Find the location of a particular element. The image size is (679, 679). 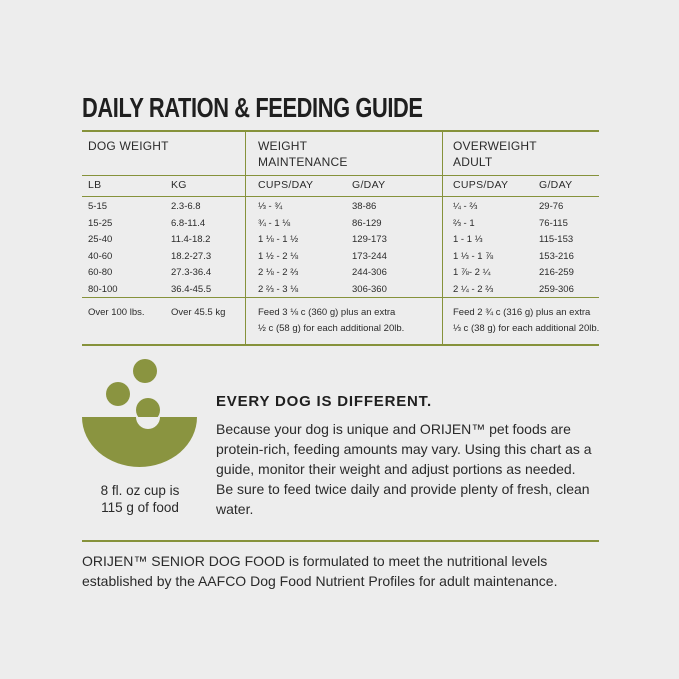

subheader-over-cups: CUPS/DAY is located at coordinates (481, 185).